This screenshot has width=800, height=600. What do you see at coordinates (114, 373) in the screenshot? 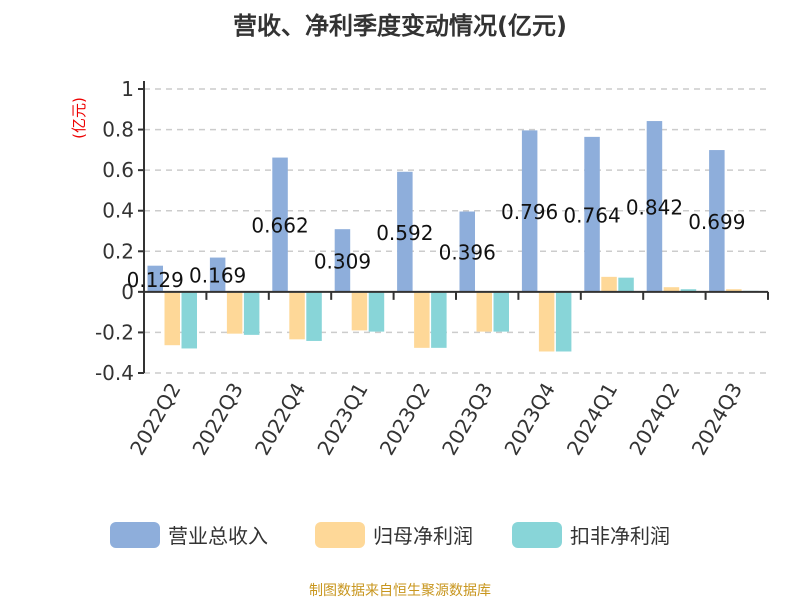
I see `y-tick-label: -0.4` at bounding box center [114, 373].